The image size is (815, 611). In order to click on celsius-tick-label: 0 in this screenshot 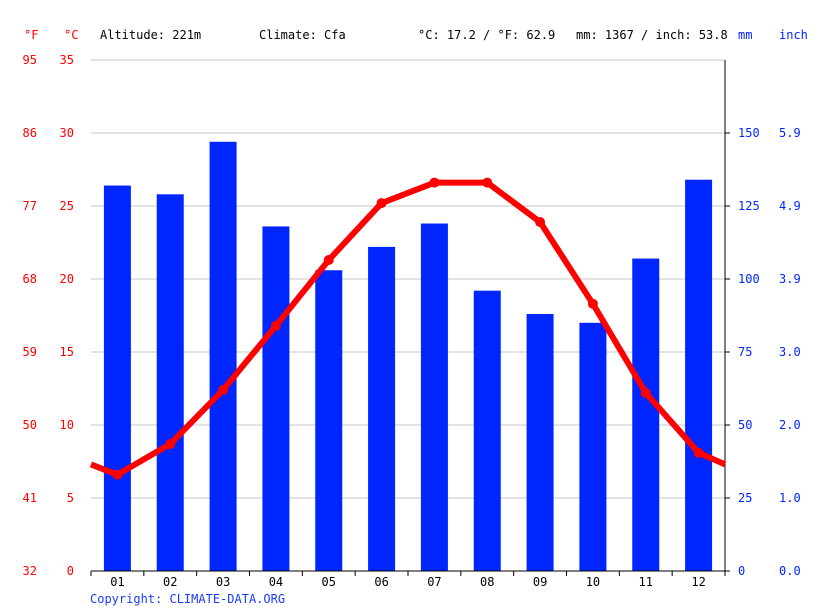, I will do `click(70, 571)`.